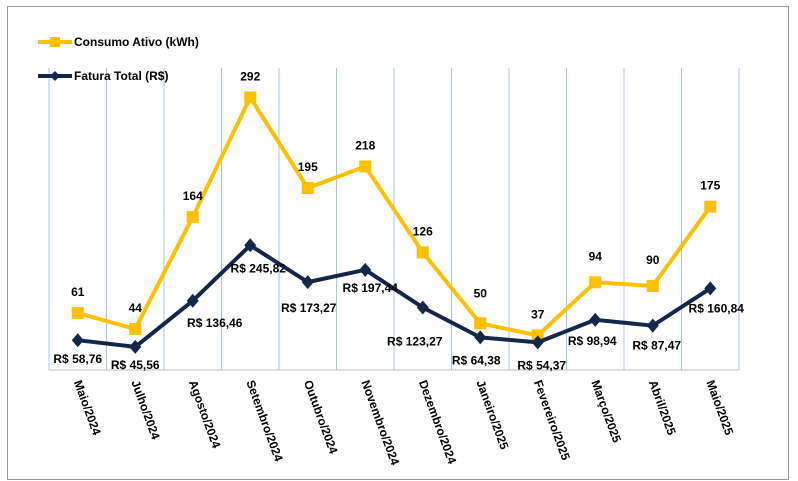  I want to click on data-label: 175, so click(710, 186).